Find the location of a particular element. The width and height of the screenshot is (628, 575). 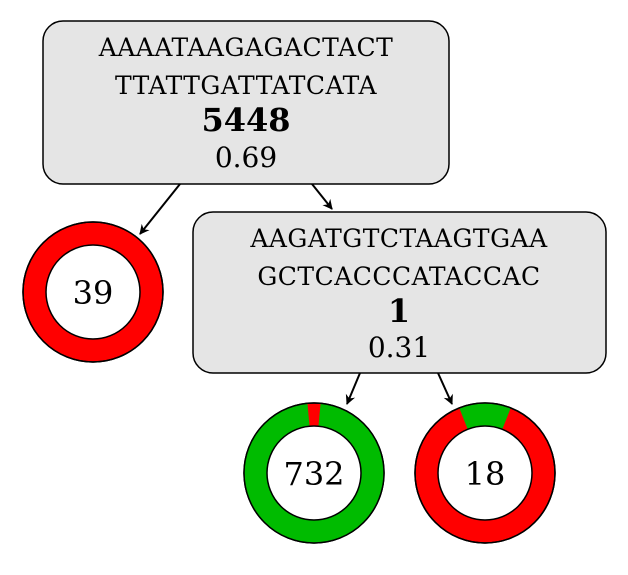

leaf-left-count: 39 is located at coordinates (93, 293).